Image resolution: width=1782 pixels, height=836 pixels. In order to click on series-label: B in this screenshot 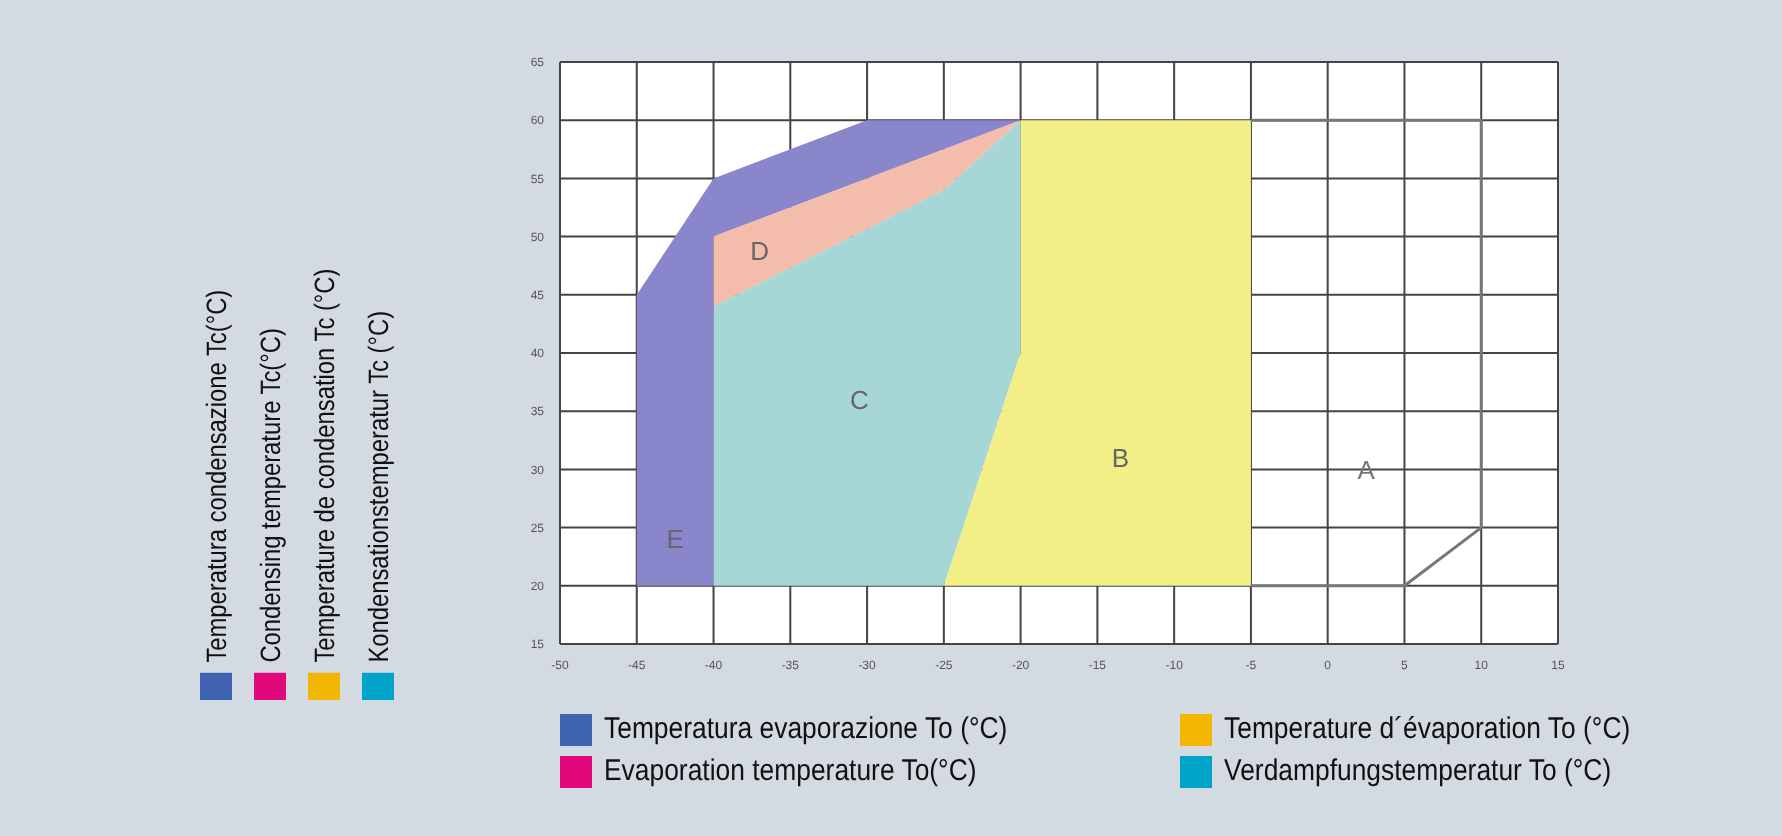, I will do `click(1120, 457)`.